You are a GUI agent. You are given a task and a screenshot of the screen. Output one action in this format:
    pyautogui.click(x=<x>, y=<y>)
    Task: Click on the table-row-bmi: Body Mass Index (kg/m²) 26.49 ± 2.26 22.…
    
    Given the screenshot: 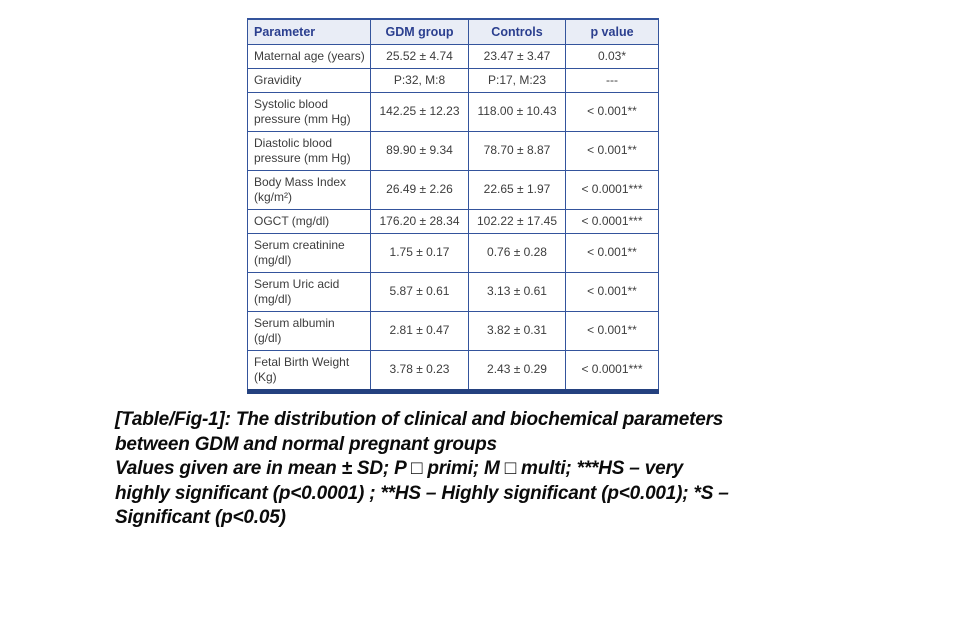 What is the action you would take?
    pyautogui.click(x=453, y=189)
    